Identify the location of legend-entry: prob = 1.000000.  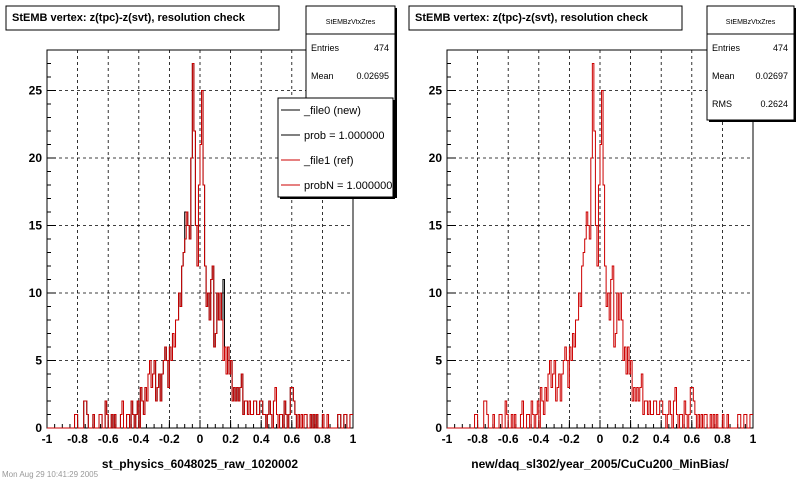
(344, 136).